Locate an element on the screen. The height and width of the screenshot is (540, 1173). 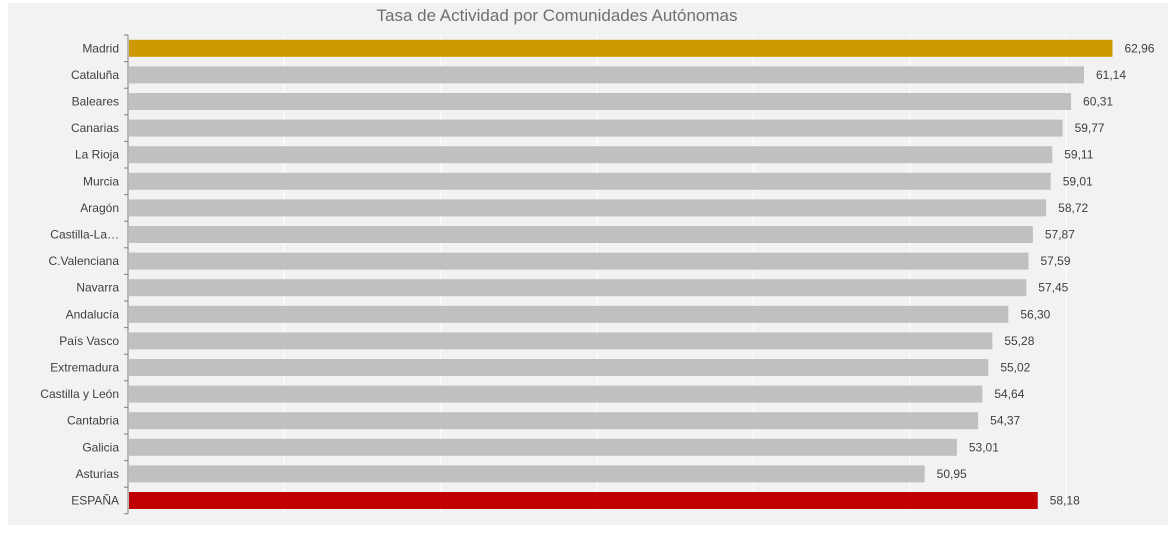
value-label: 55,28 is located at coordinates (1019, 341).